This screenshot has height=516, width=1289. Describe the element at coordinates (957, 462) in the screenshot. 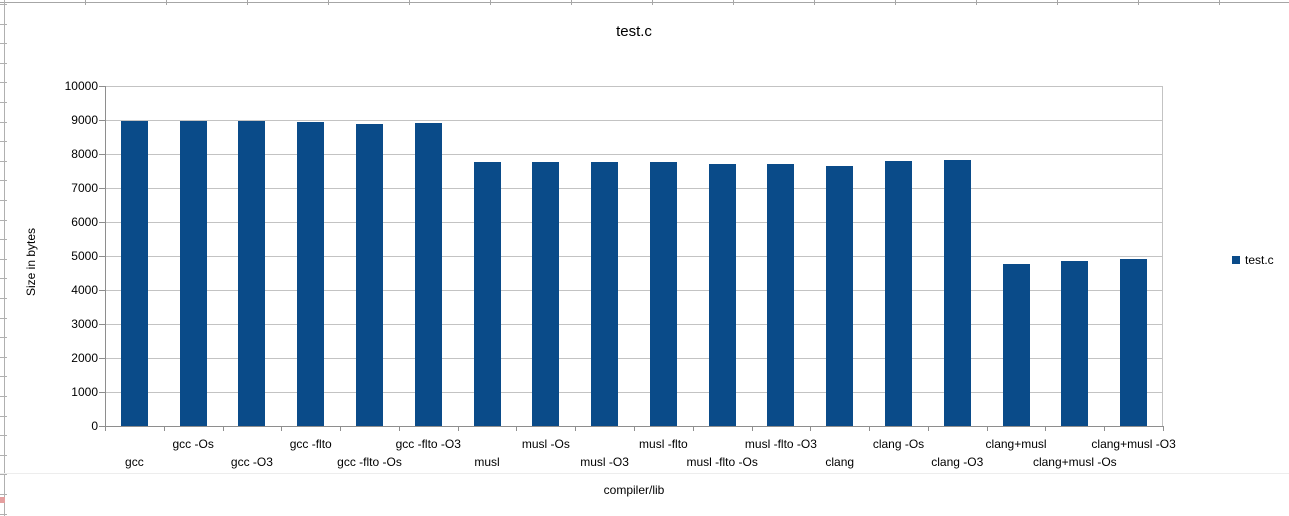

I see `category-label: clang -O3` at that location.